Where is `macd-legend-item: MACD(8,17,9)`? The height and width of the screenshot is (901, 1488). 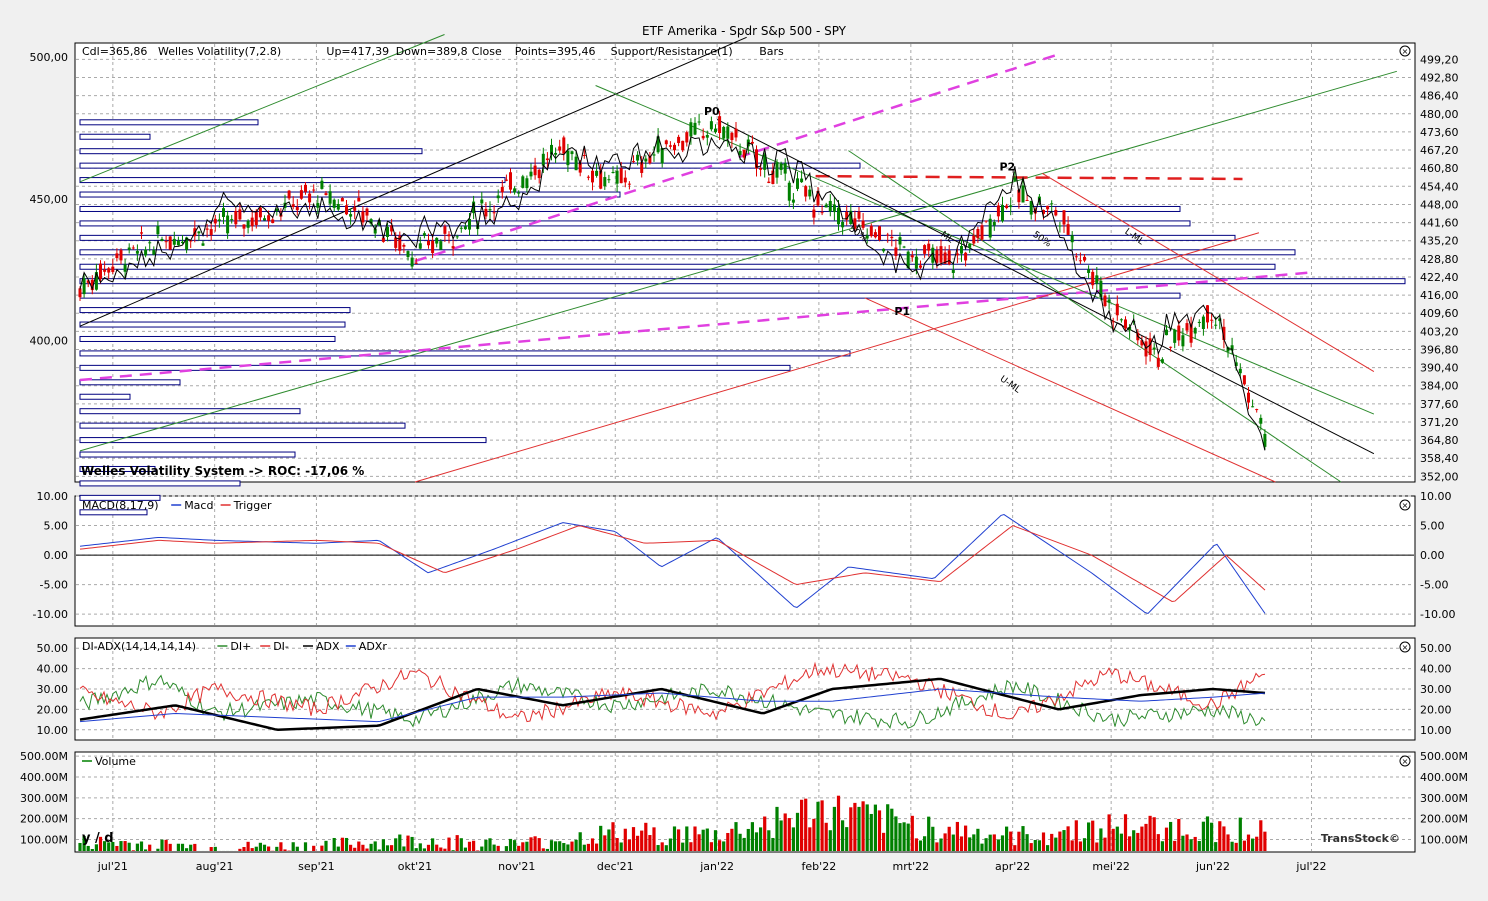 macd-legend-item: MACD(8,17,9) is located at coordinates (120, 505).